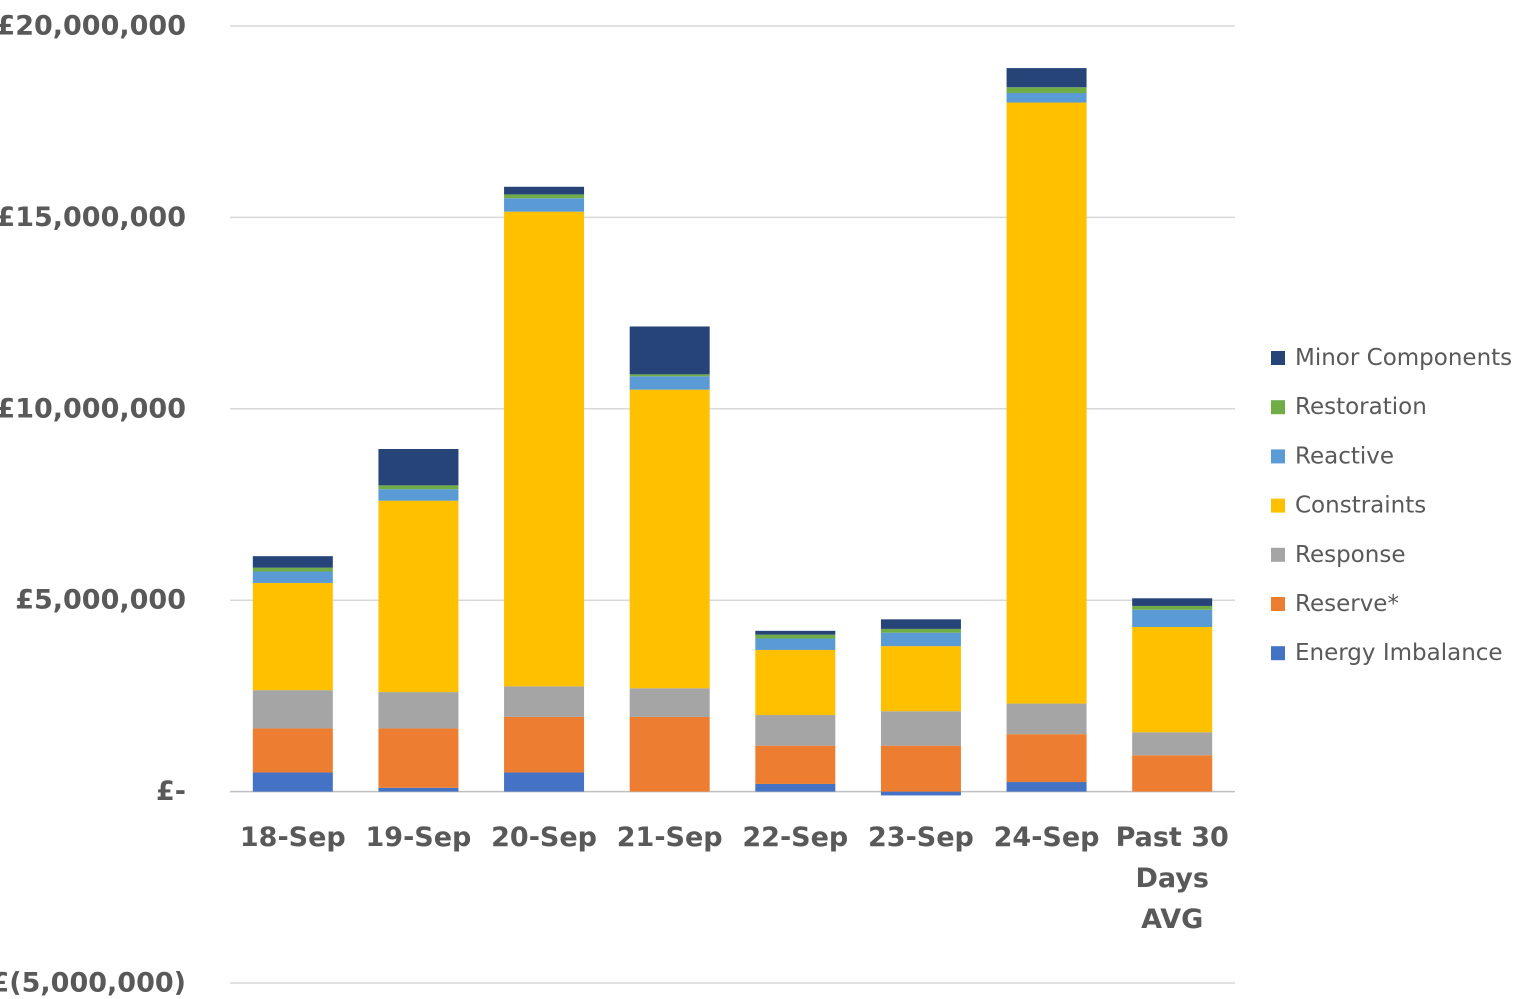 The image size is (1534, 999). What do you see at coordinates (795, 837) in the screenshot?
I see `x-category-label: 22-Sep` at bounding box center [795, 837].